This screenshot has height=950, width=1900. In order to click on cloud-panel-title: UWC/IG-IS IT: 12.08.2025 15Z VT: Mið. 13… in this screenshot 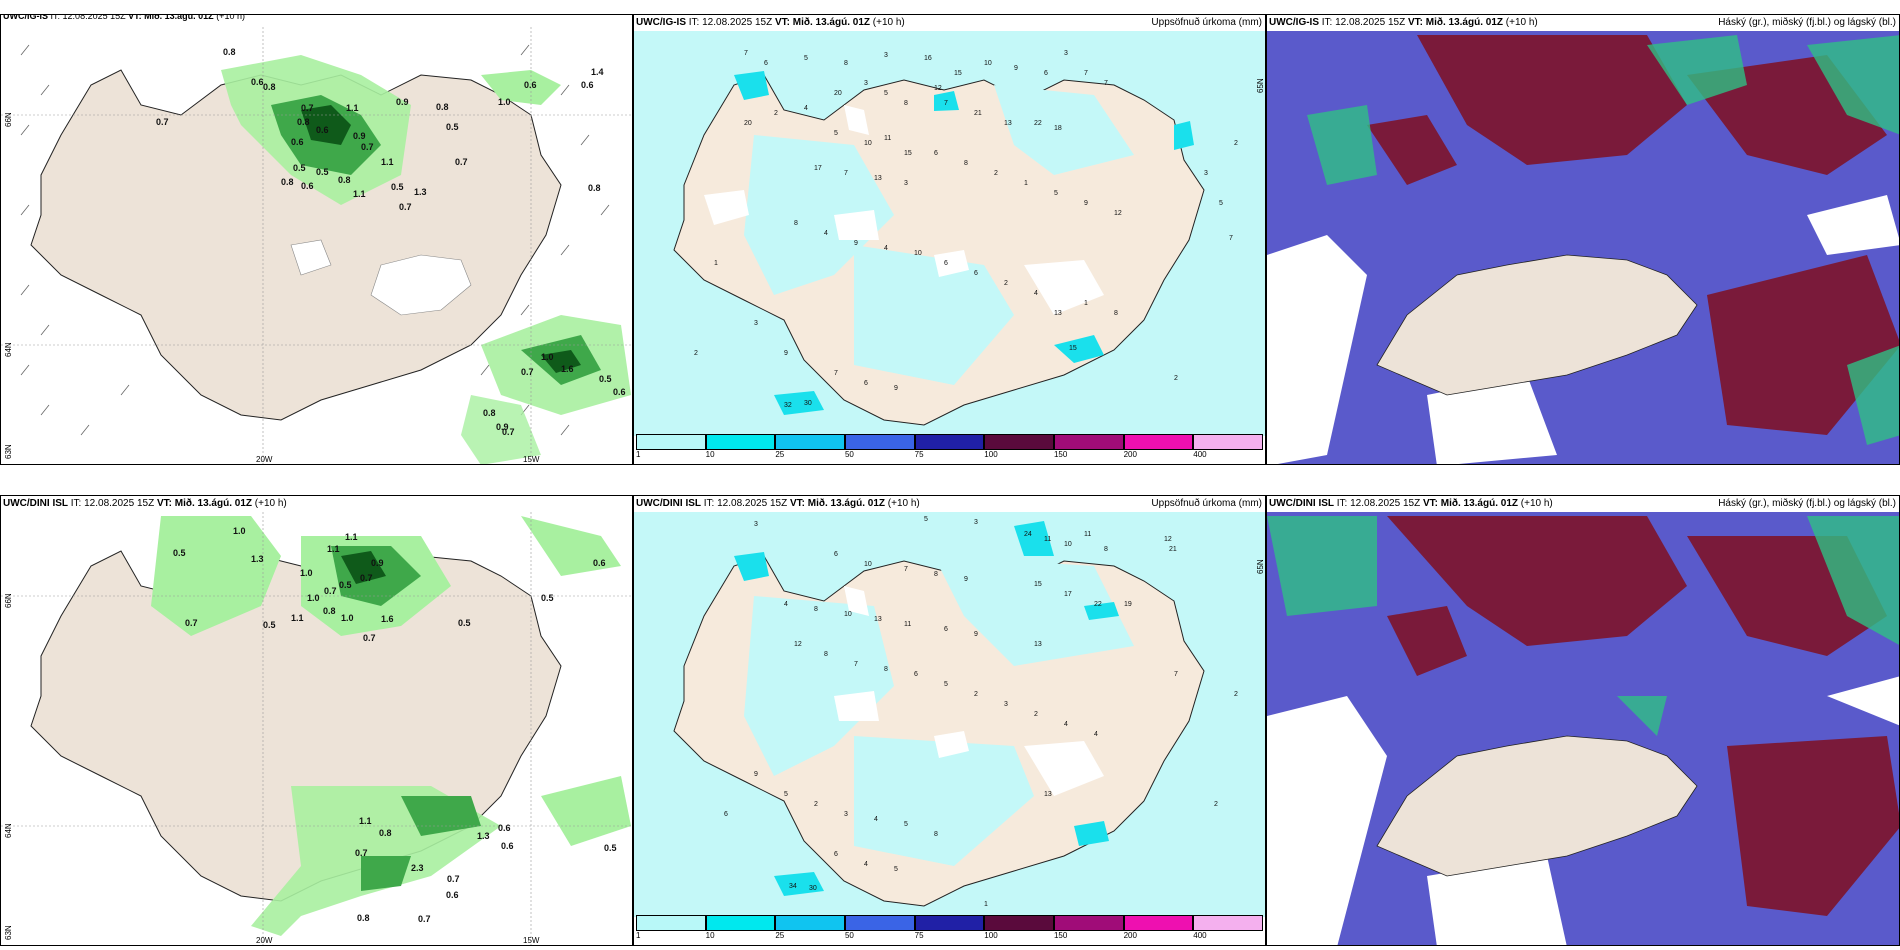, I will do `click(1583, 23)`.